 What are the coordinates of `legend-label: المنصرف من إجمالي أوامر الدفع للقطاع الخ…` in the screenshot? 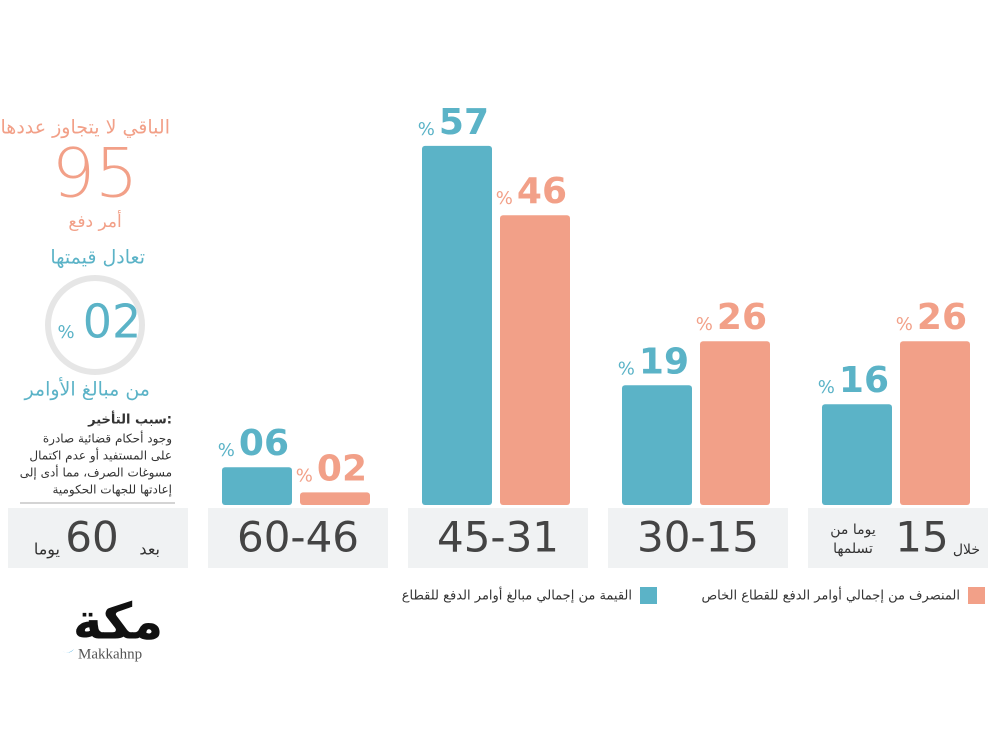 It's located at (830, 595).